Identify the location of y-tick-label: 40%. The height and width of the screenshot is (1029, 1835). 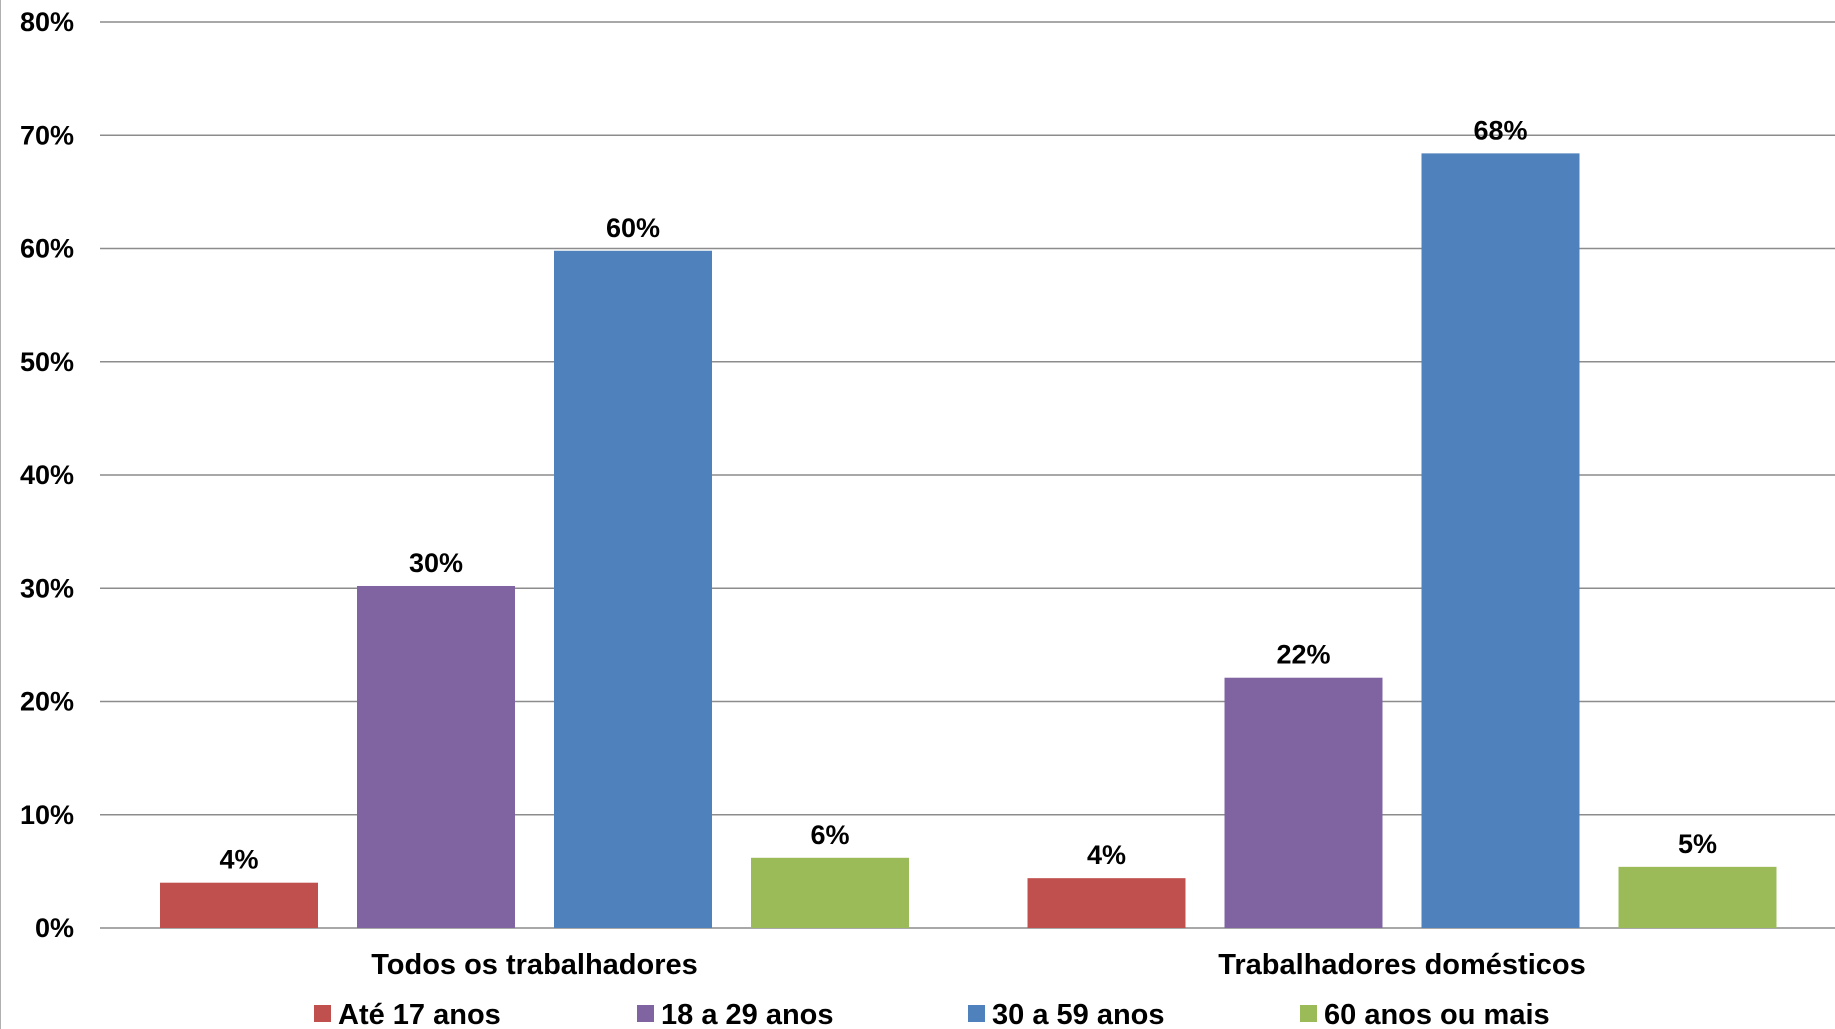
(47, 475).